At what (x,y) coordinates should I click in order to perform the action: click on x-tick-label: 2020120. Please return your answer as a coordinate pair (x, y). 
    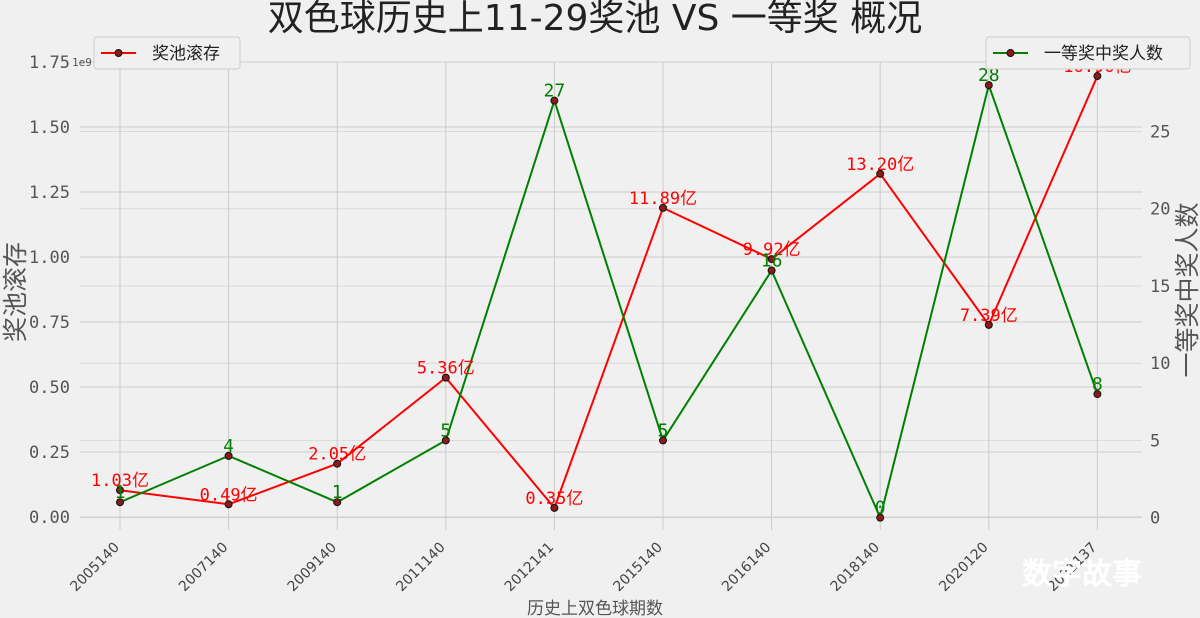
    Looking at the image, I should click on (963, 567).